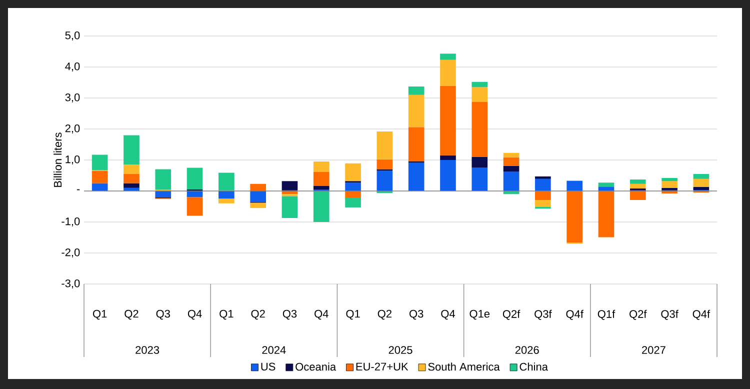  What do you see at coordinates (400, 350) in the screenshot?
I see `text: 2025` at bounding box center [400, 350].